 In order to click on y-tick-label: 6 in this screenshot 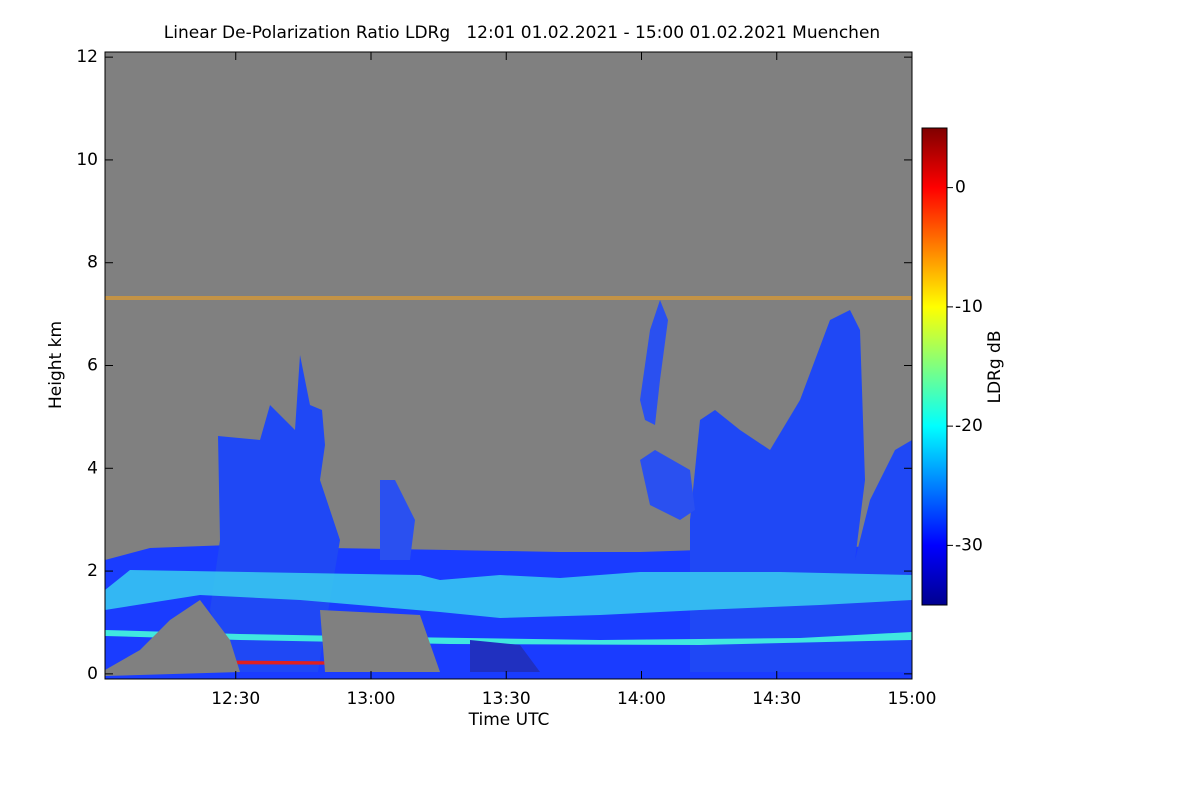, I will do `click(92, 366)`.